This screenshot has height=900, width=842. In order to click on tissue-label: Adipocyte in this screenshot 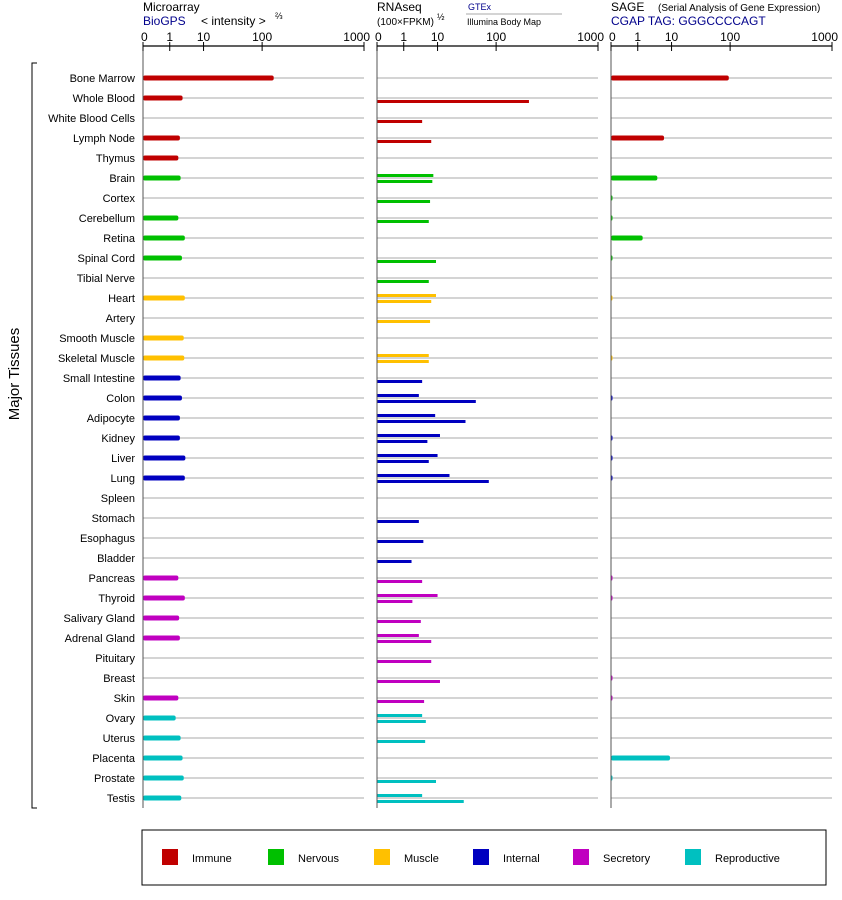, I will do `click(111, 419)`.